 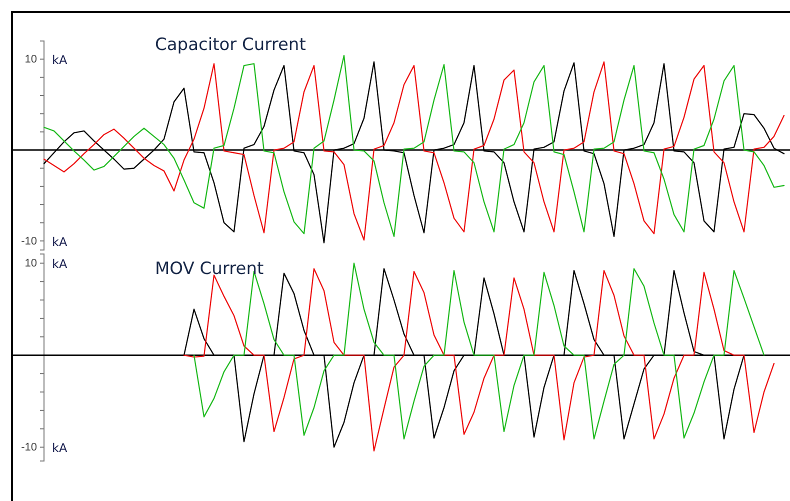 What do you see at coordinates (230, 45) in the screenshot?
I see `chart-title: Capacitor Current` at bounding box center [230, 45].